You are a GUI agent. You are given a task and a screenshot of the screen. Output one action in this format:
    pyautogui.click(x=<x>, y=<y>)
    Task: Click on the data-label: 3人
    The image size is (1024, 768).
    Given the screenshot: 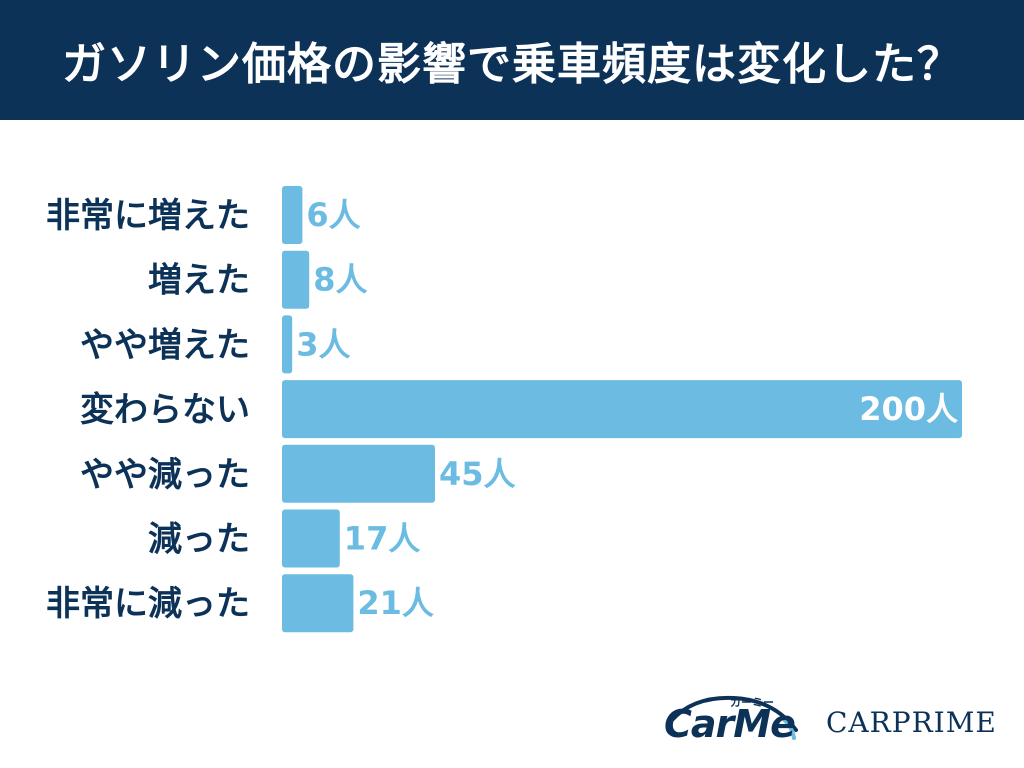 What is the action you would take?
    pyautogui.click(x=323, y=344)
    